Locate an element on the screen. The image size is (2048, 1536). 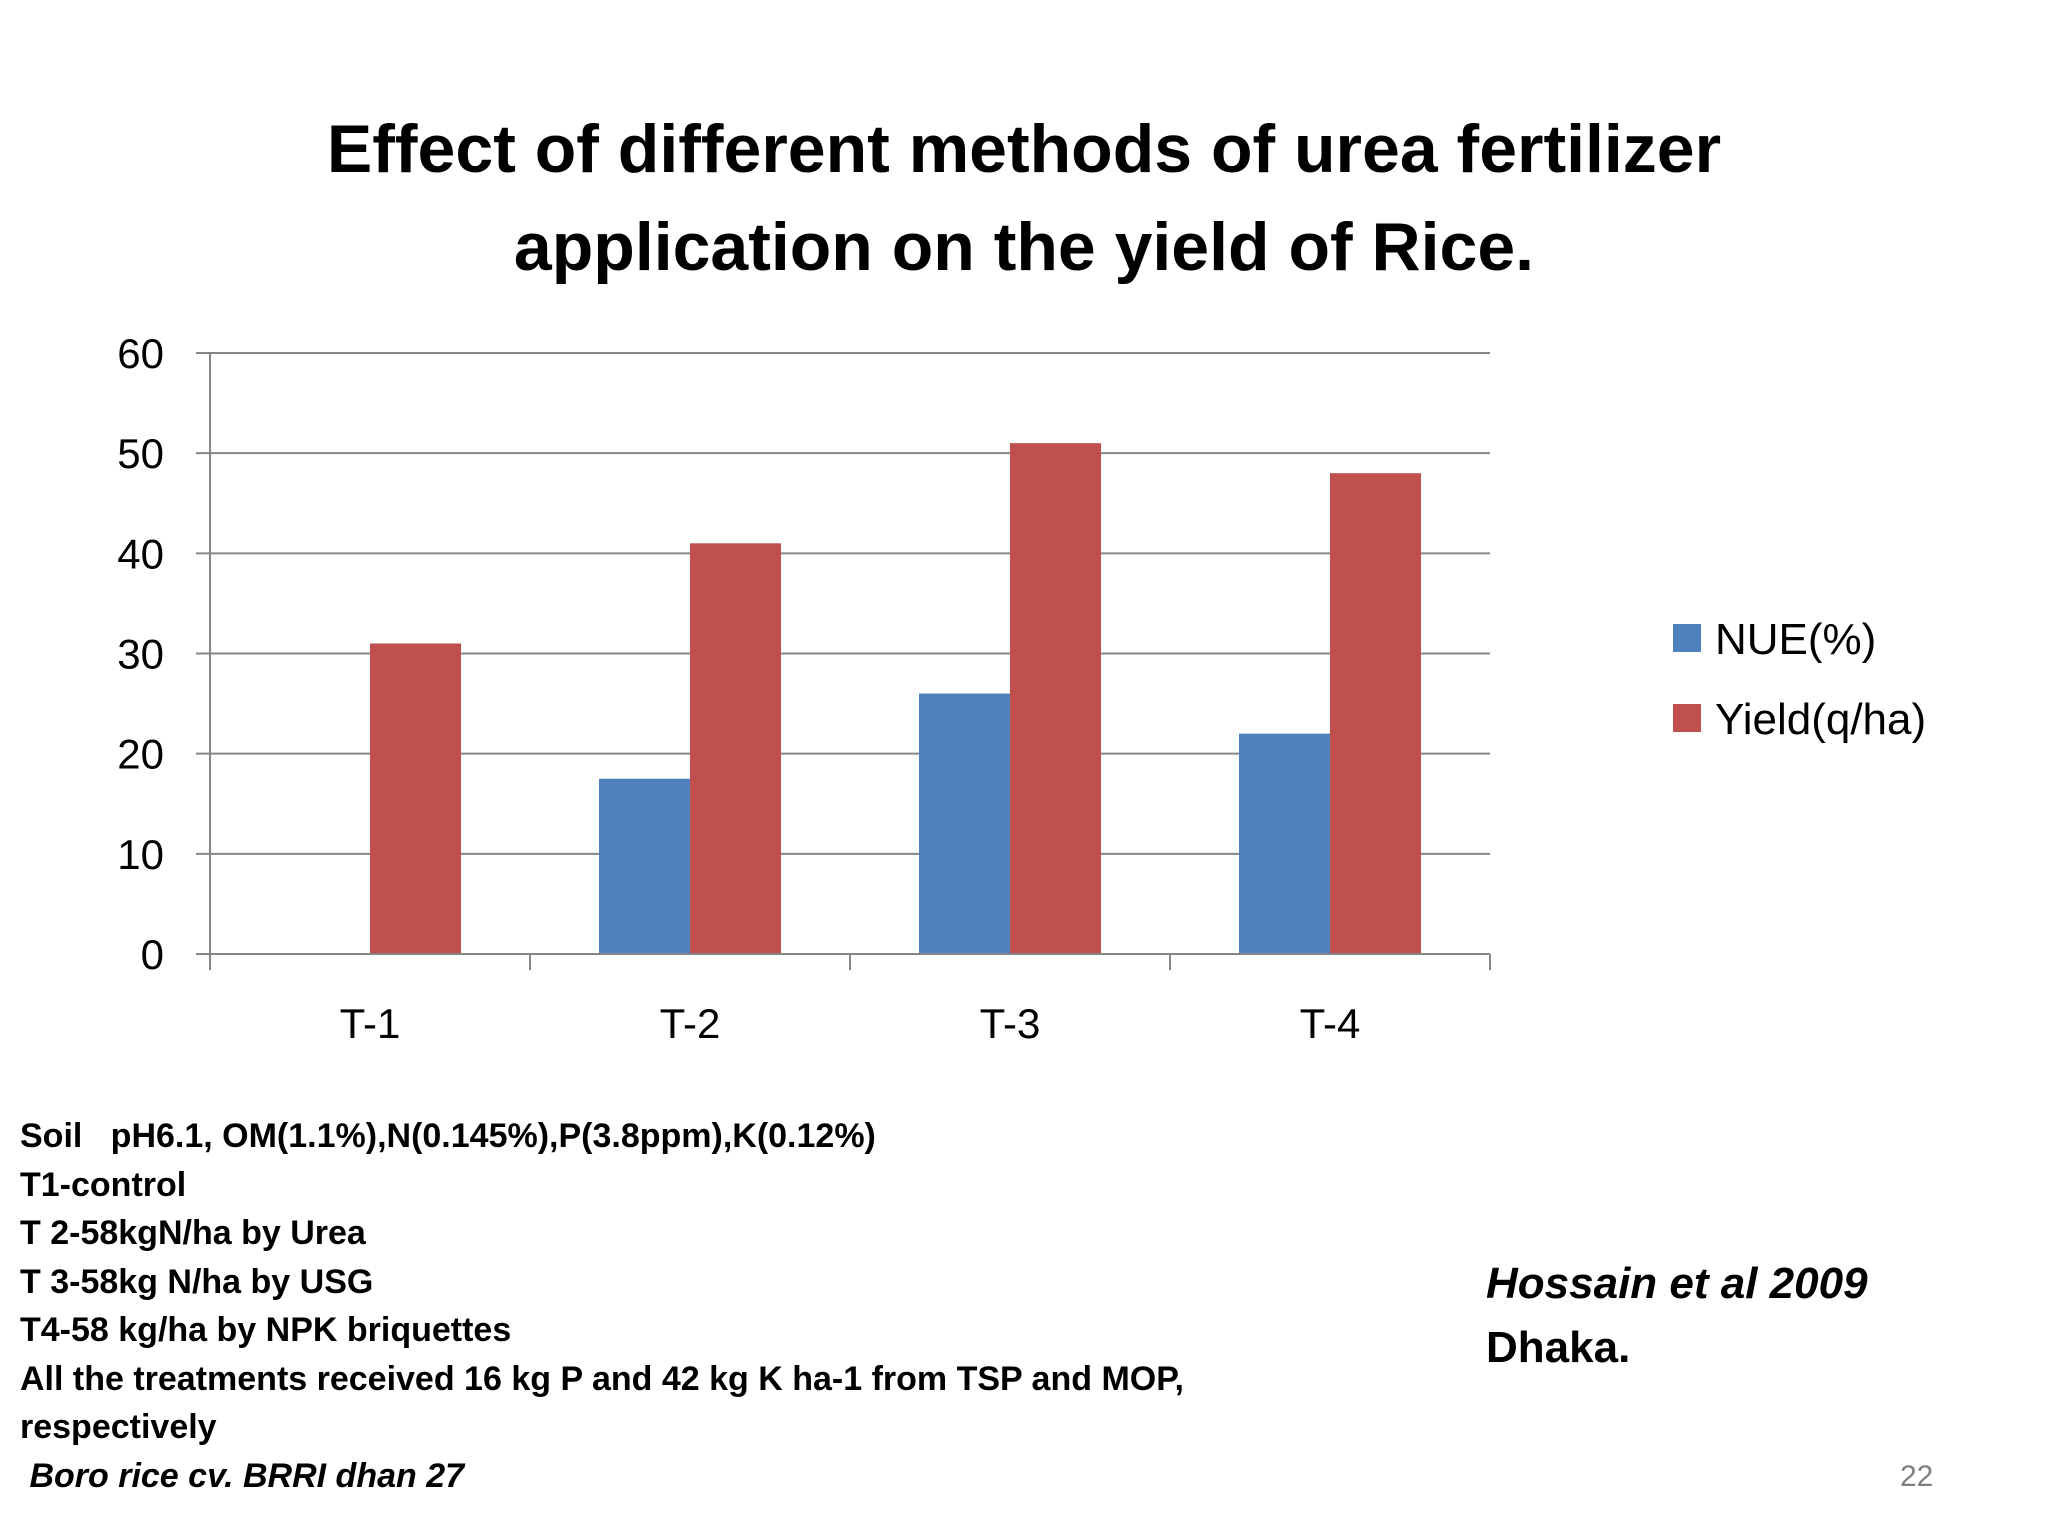
note-variety: Boro rice cv. BRRI dhan 27 is located at coordinates (242, 1475).